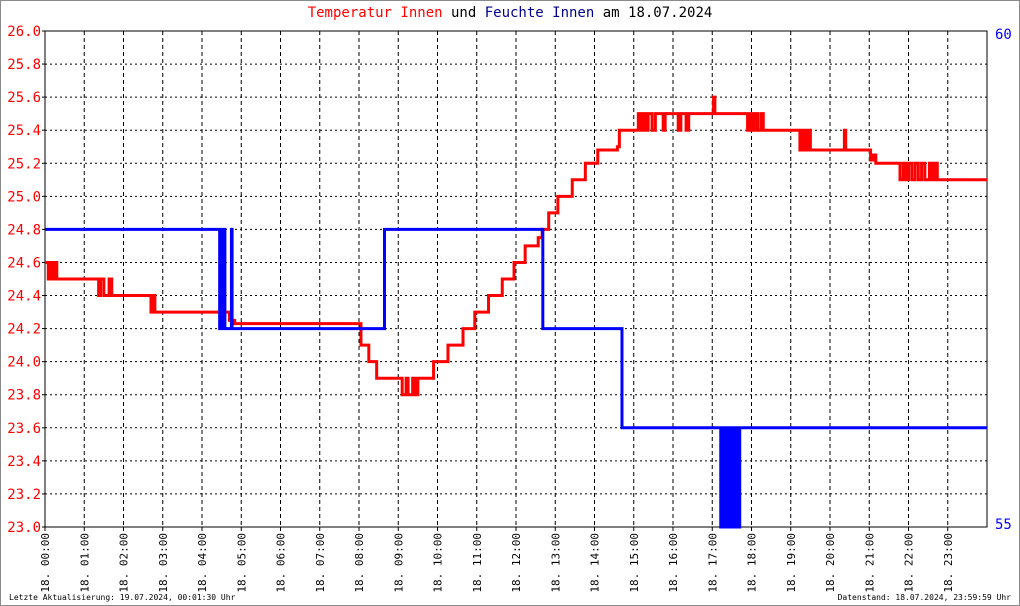  Describe the element at coordinates (24, 131) in the screenshot. I see `y-left-tick-label: 25.4` at that location.